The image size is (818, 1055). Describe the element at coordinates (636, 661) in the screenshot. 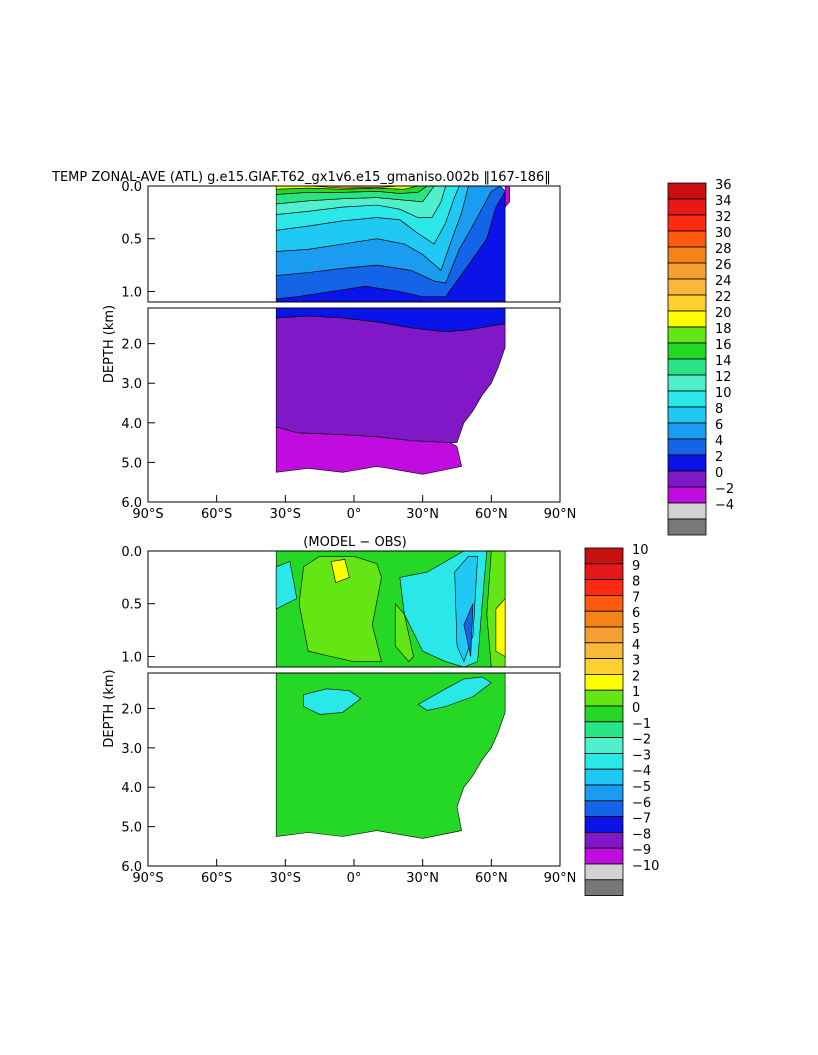

I see `anom-colorbar-label: 3` at that location.